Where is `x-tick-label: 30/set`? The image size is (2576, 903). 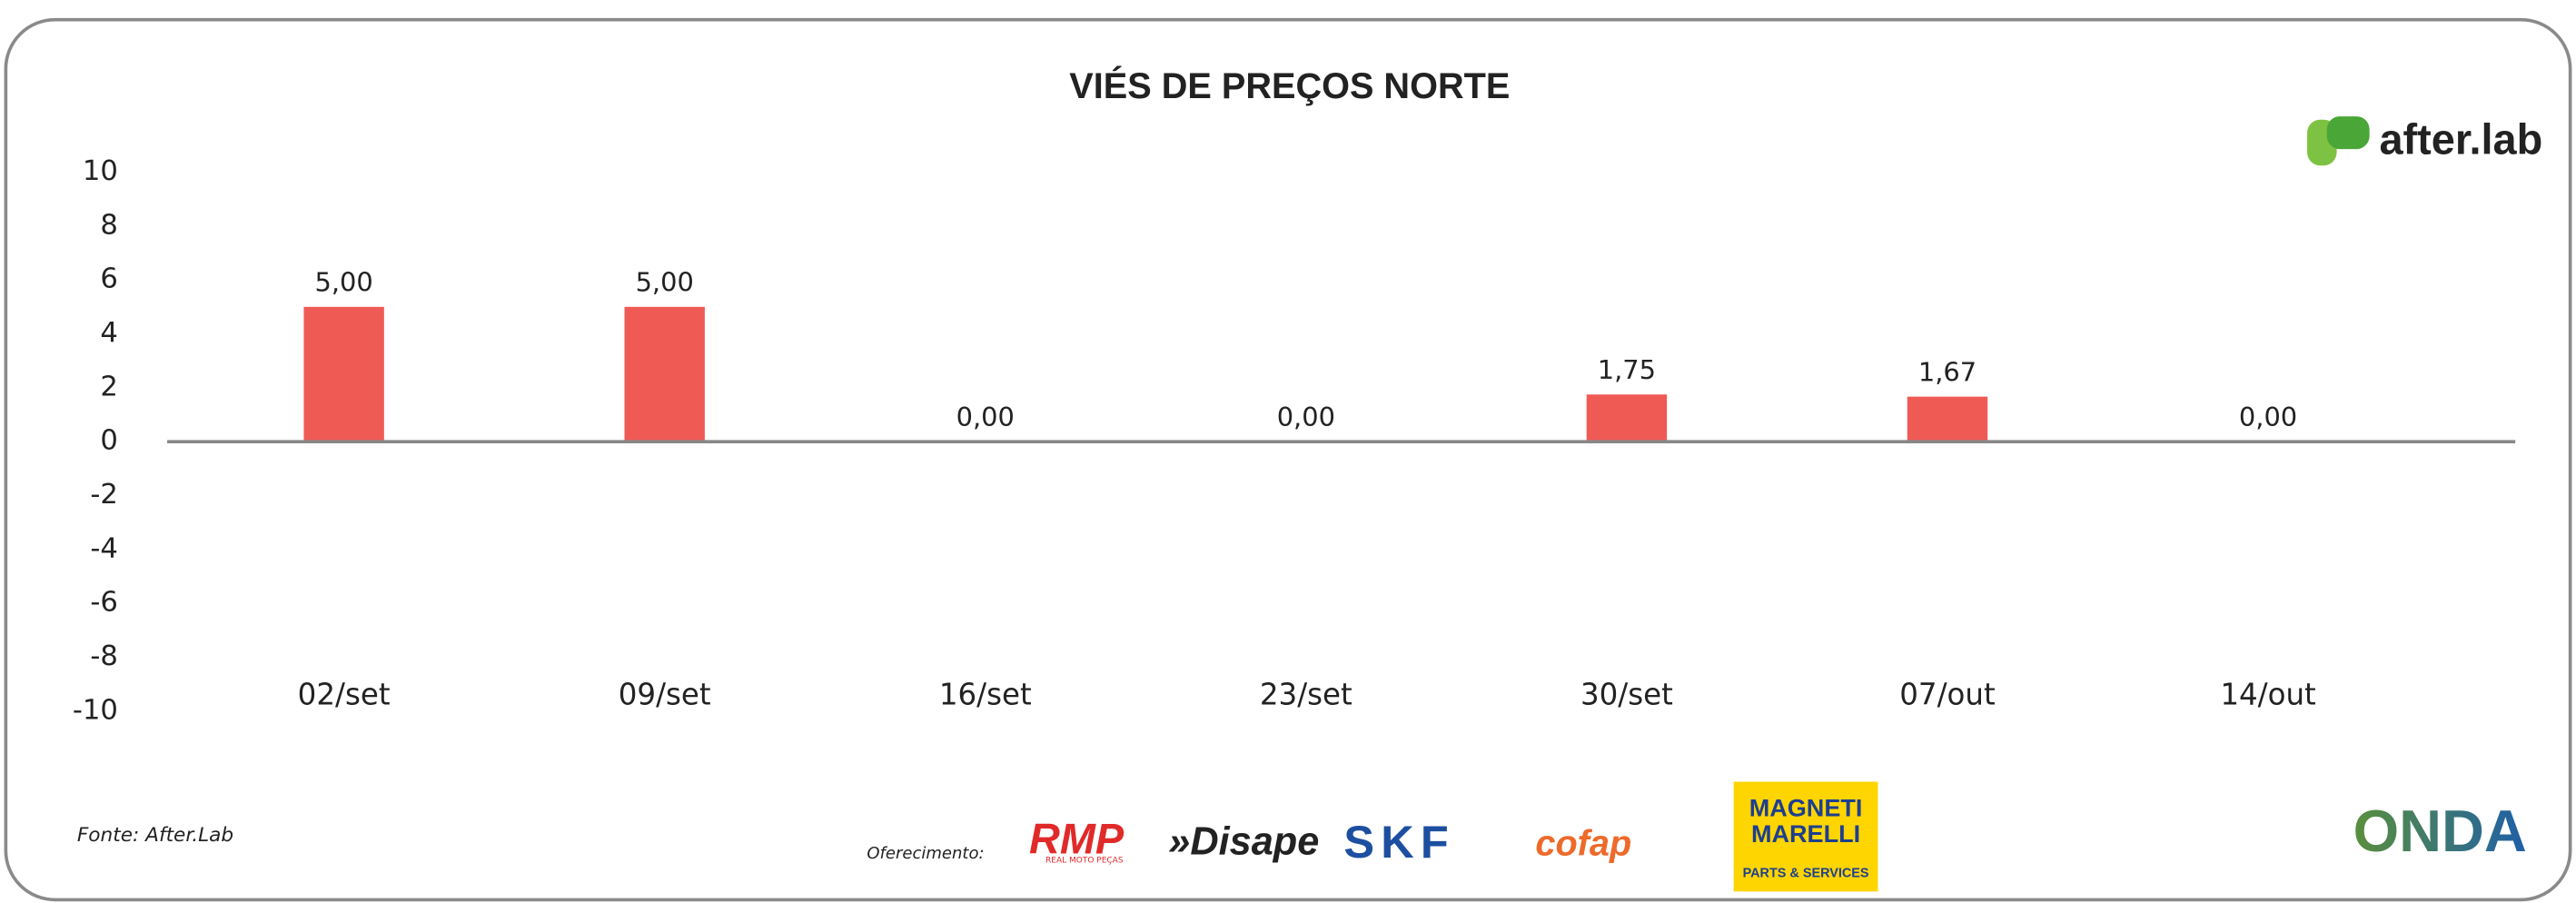 x-tick-label: 30/set is located at coordinates (1626, 695).